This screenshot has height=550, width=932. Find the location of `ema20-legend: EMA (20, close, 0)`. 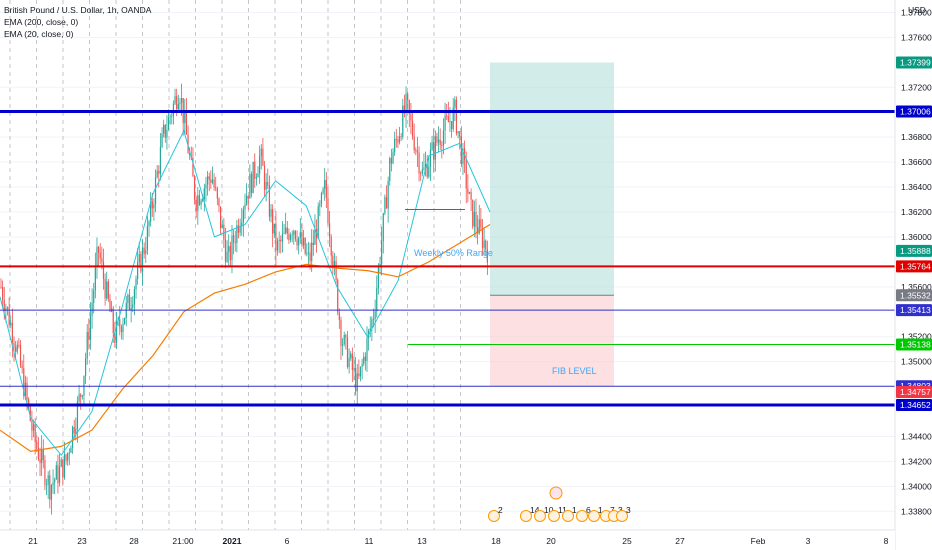

ema20-legend: EMA (20, close, 0) is located at coordinates (39, 34).